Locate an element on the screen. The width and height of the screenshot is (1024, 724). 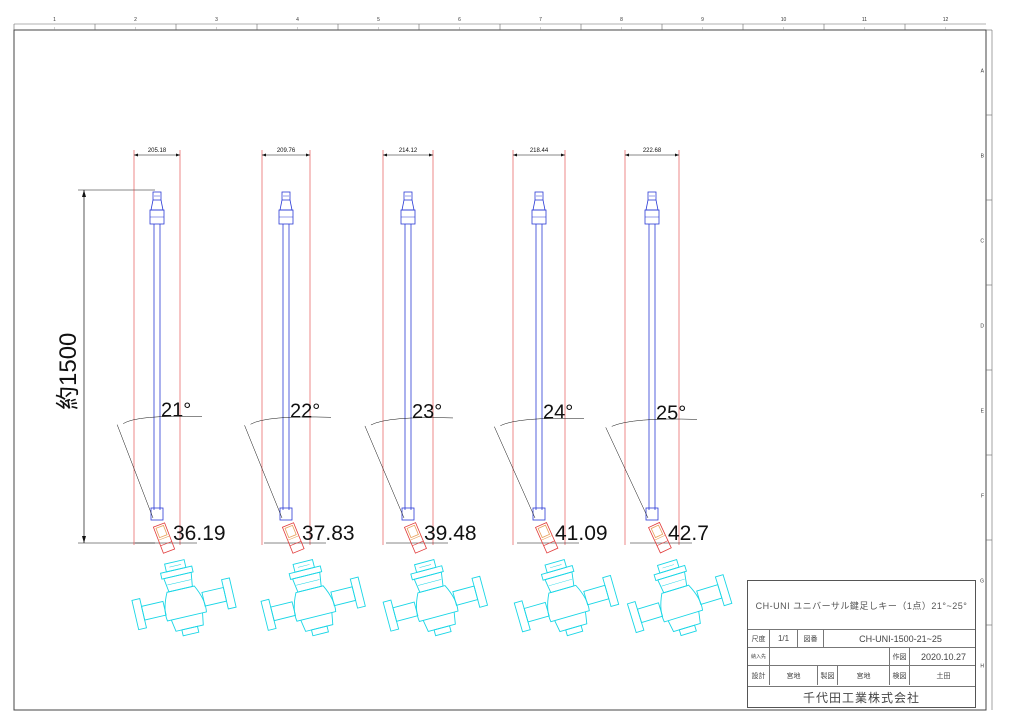
ruler-label-top: 12 is located at coordinates (946, 20).